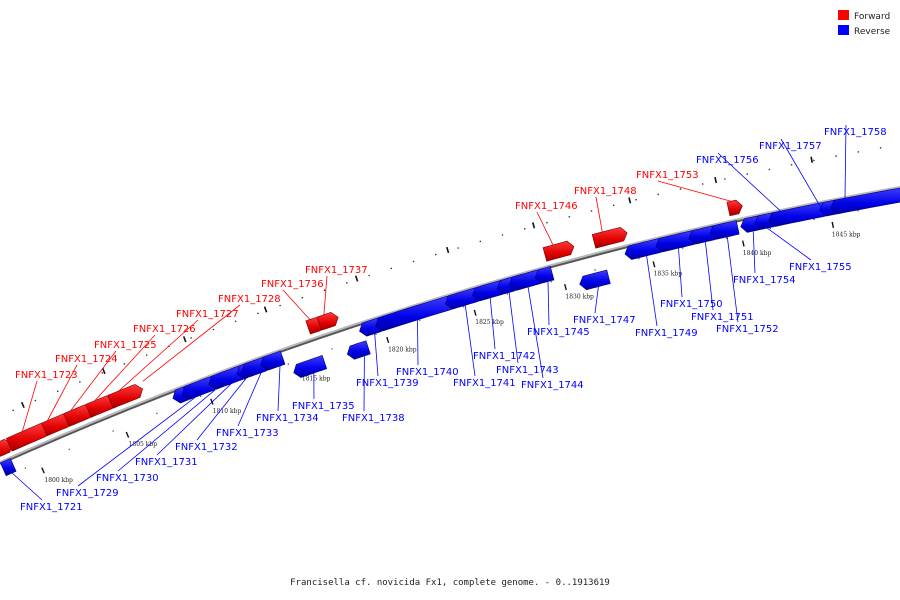 This screenshot has height=600, width=900. Describe the element at coordinates (51, 507) in the screenshot. I see `gene-label-fnfx1_1721: FNFX1_1721` at that location.